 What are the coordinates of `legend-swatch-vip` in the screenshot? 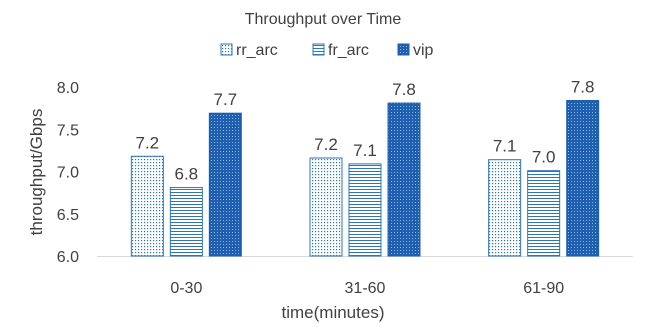 It's located at (403, 49).